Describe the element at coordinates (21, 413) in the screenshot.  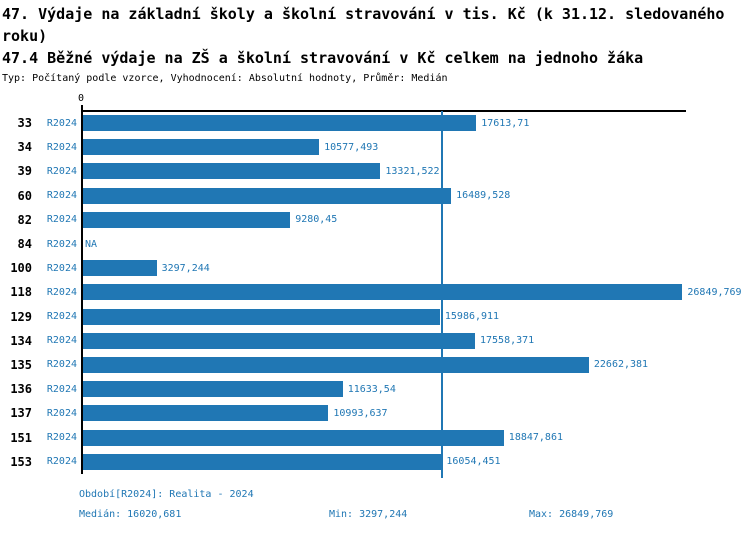
I see `row-category-label: 137` at that location.